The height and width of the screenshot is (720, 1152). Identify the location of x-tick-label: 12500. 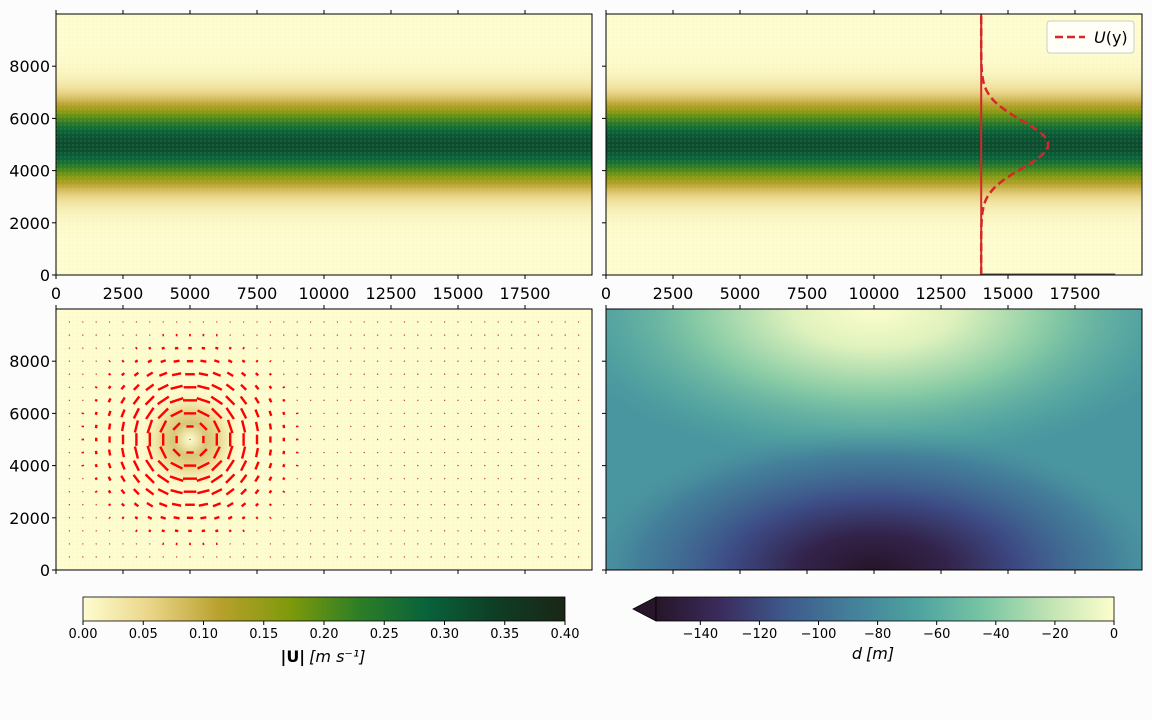
(391, 293).